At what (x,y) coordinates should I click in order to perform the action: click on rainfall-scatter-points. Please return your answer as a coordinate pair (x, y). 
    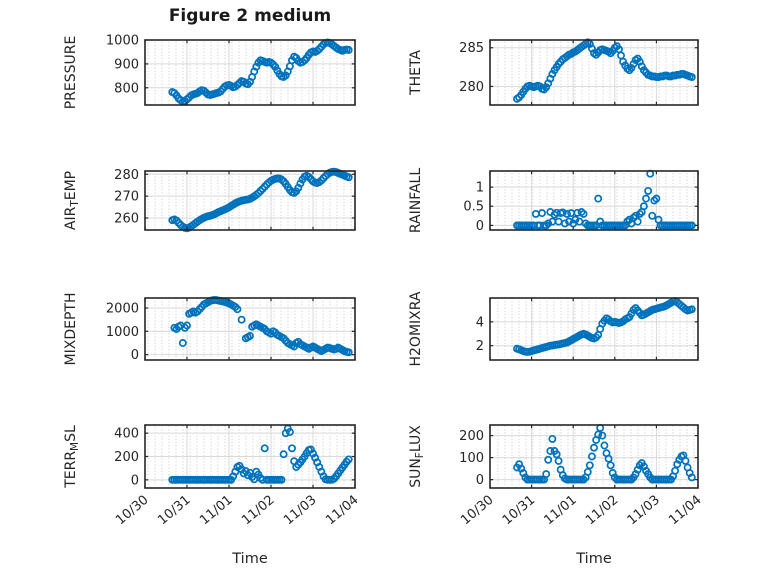
    Looking at the image, I should click on (604, 199).